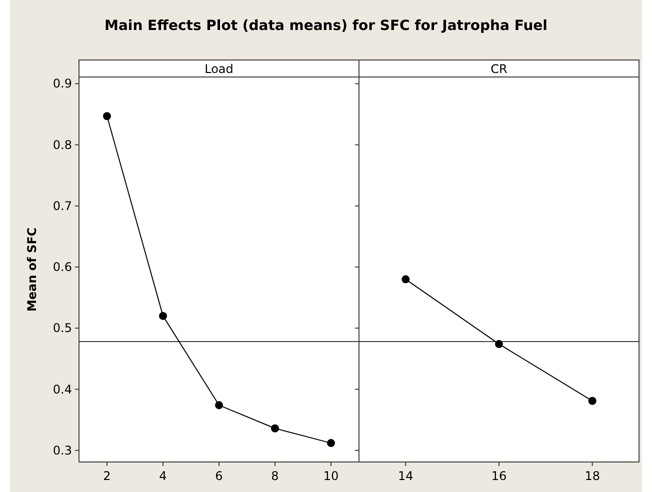 This screenshot has height=492, width=652. What do you see at coordinates (592, 476) in the screenshot?
I see `x-tick-label: 18` at bounding box center [592, 476].